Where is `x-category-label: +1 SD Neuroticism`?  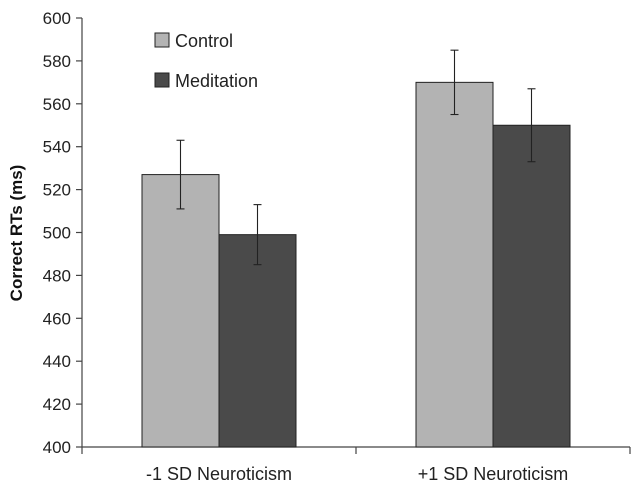
x-category-label: +1 SD Neuroticism is located at coordinates (493, 474).